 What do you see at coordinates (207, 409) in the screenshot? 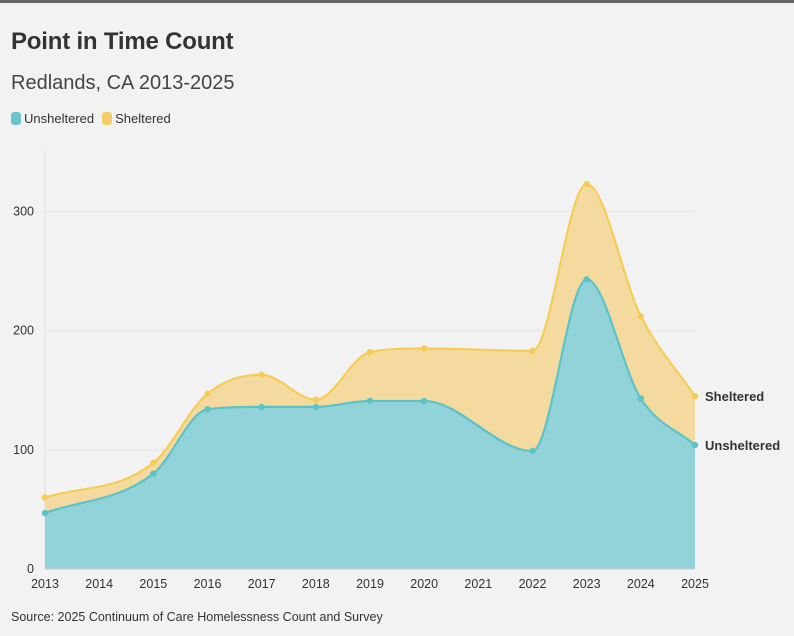
I see `point-unsheltered-2016` at bounding box center [207, 409].